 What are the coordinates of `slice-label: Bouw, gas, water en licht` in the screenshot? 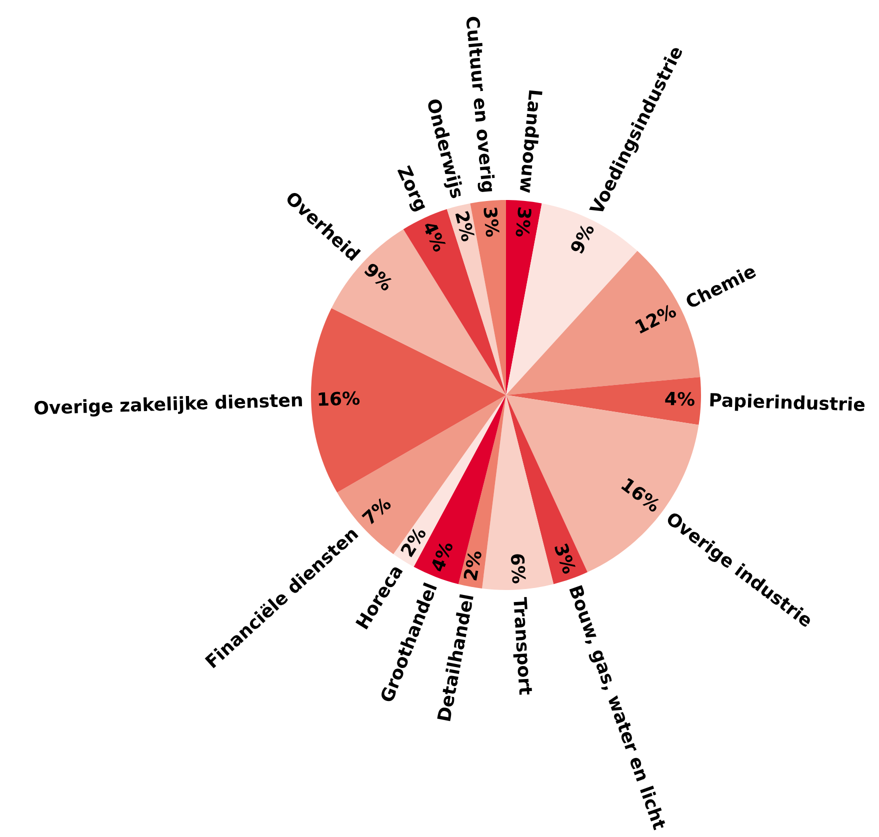 It's located at (617, 708).